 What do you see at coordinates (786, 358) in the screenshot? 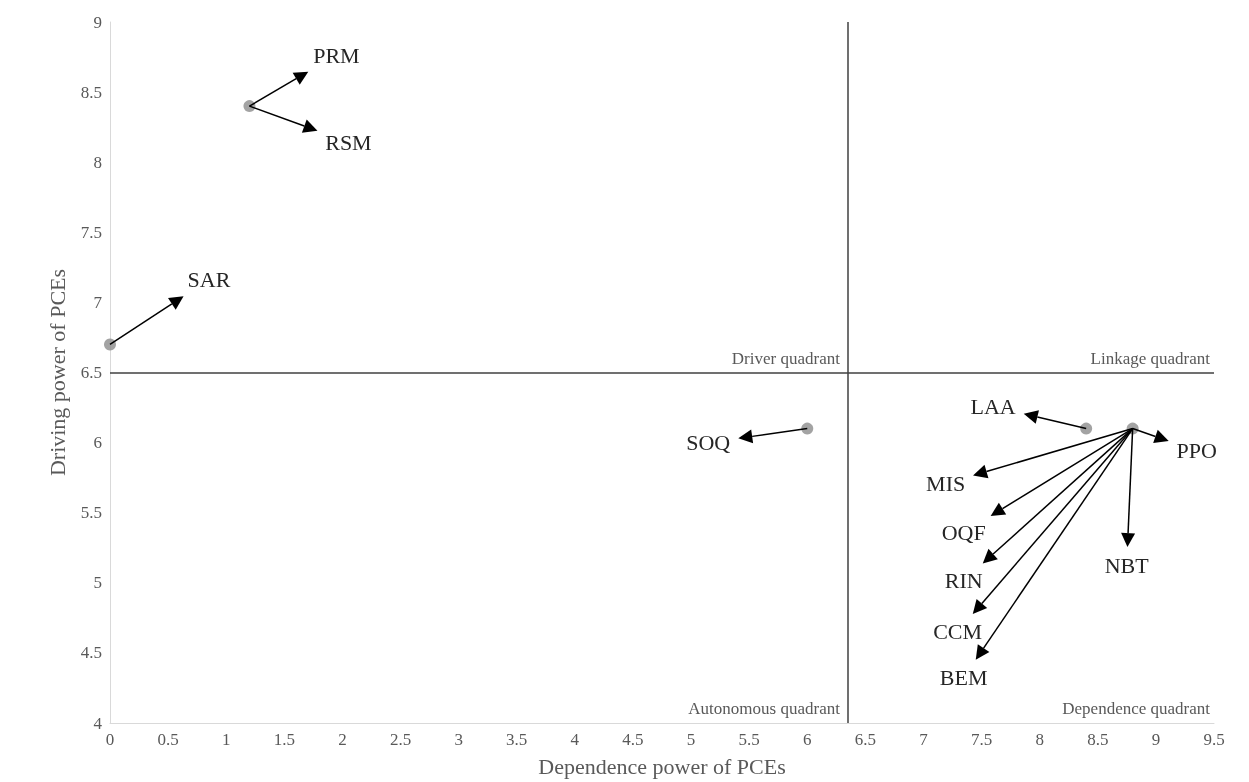
I see `annotation: Driver quadrant` at bounding box center [786, 358].